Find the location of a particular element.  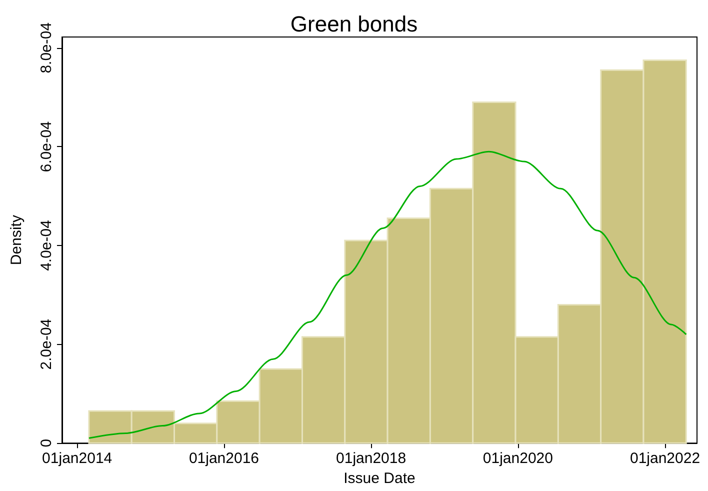

x-tick-label: 01jan2022 is located at coordinates (665, 459).